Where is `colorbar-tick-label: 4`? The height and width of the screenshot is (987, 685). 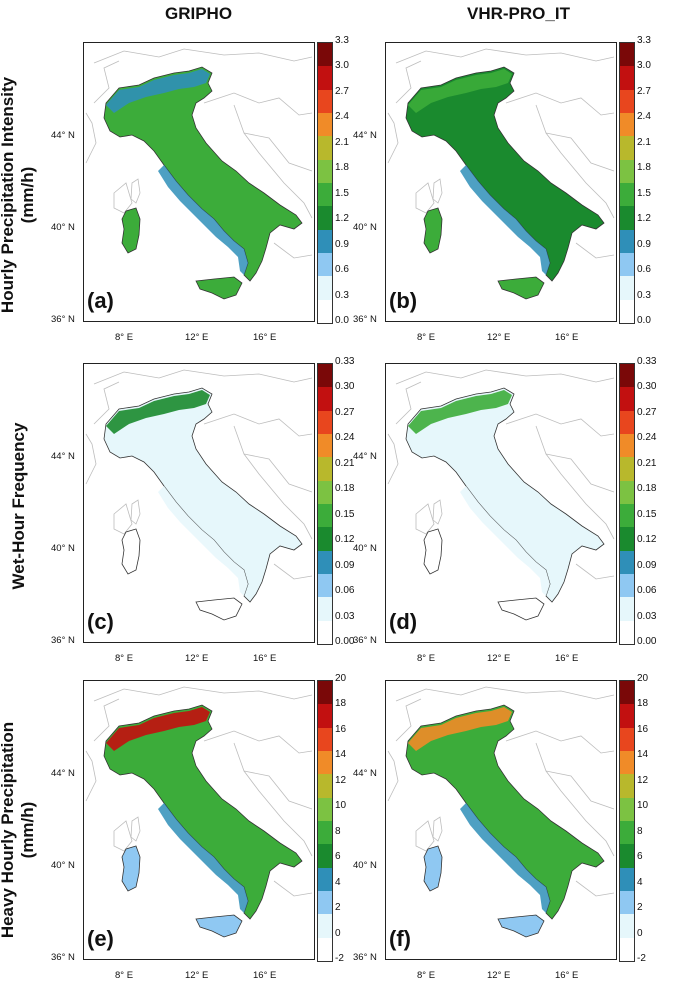
colorbar-tick-label: 4 is located at coordinates (338, 882).